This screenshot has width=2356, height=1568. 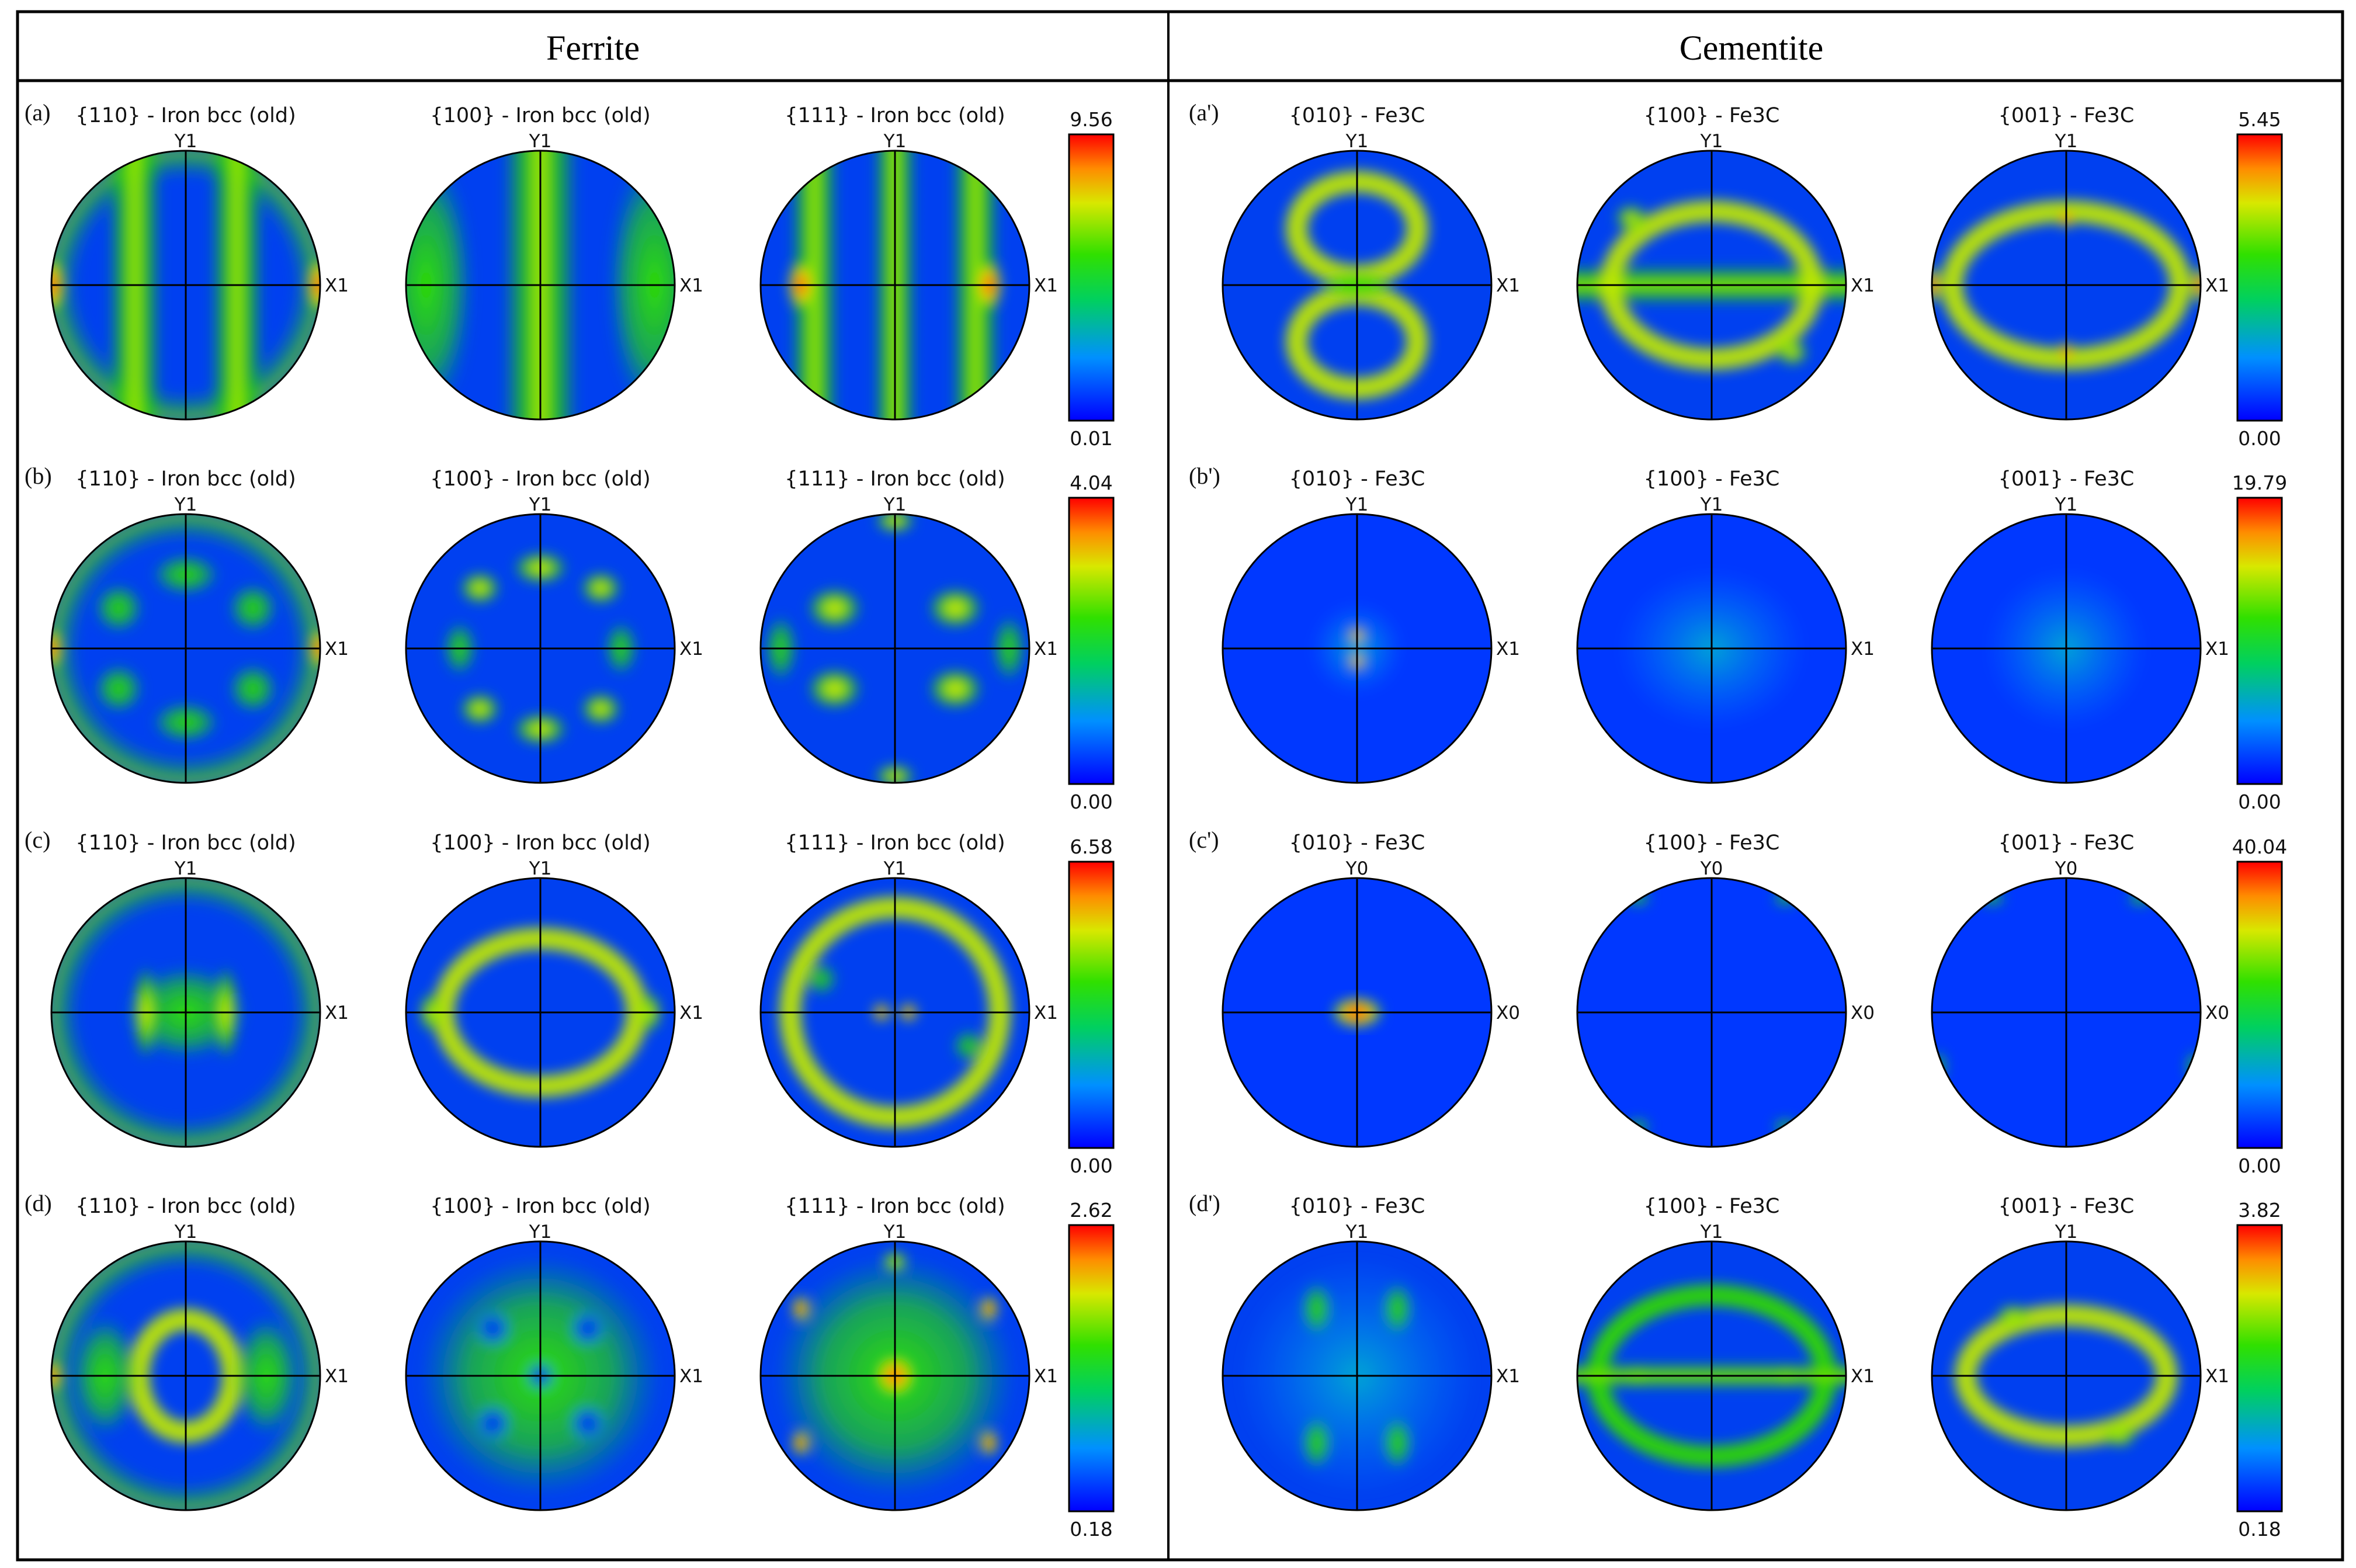 What do you see at coordinates (37, 840) in the screenshot?
I see `row-label: (c)` at bounding box center [37, 840].